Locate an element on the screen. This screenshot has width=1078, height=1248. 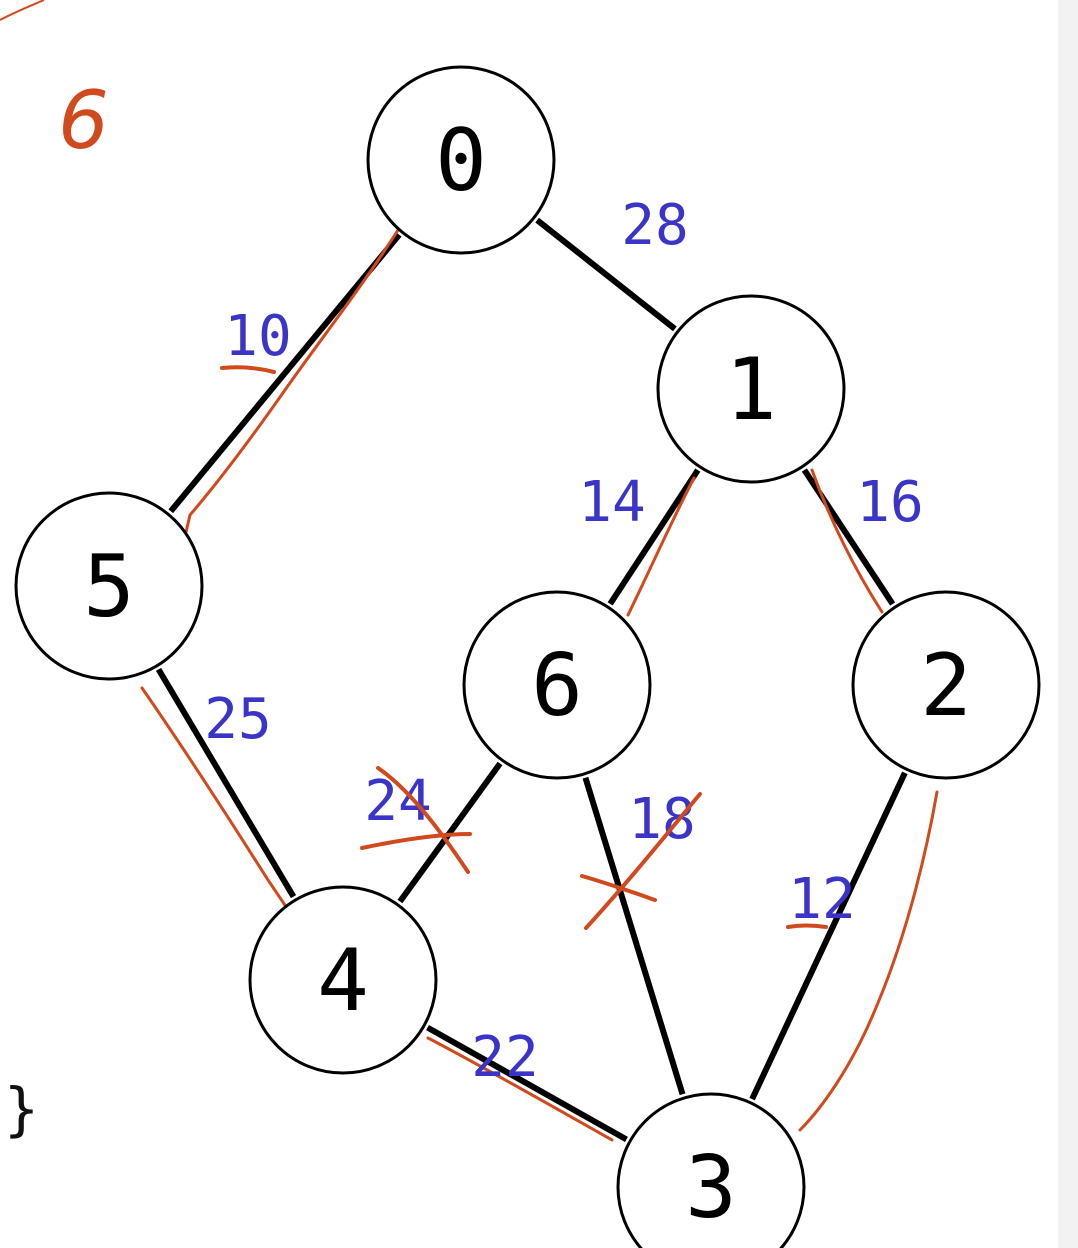
scrollbar-track is located at coordinates (1068, 624).